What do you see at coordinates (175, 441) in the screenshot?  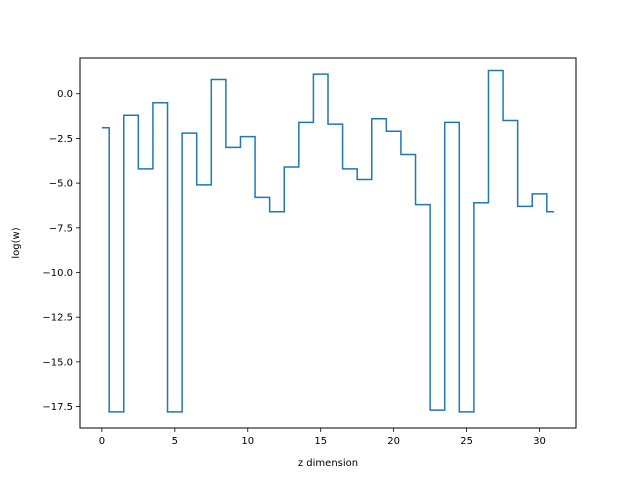 I see `x-tick-label: 5` at bounding box center [175, 441].